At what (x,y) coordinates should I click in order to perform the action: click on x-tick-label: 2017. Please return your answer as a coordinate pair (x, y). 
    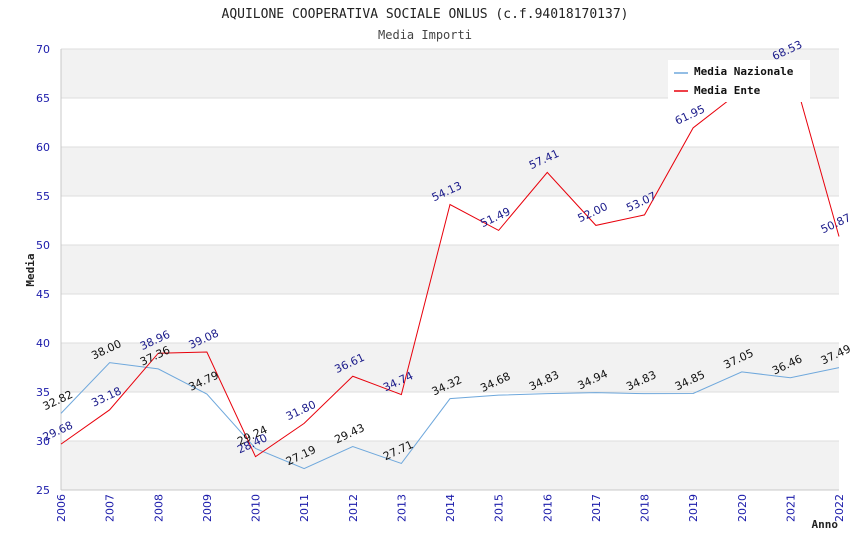
    Looking at the image, I should click on (596, 508).